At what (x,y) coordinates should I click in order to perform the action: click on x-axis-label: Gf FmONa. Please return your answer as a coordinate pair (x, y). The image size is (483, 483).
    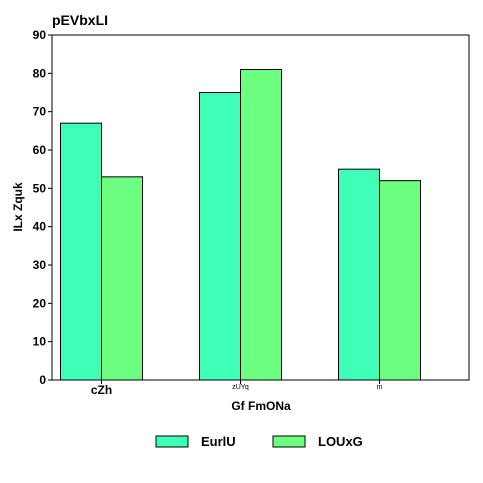
    Looking at the image, I should click on (261, 406).